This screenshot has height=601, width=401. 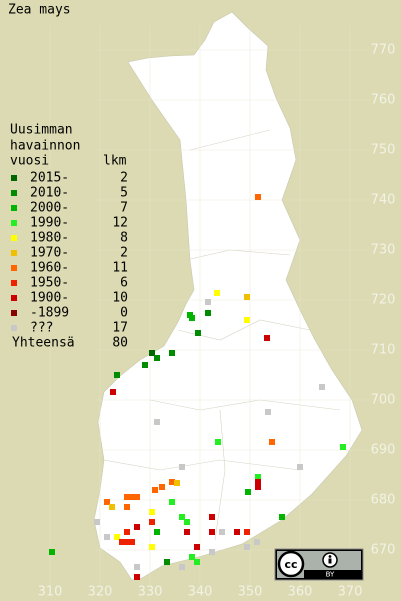 I want to click on legend-count: 10, so click(x=120, y=298).